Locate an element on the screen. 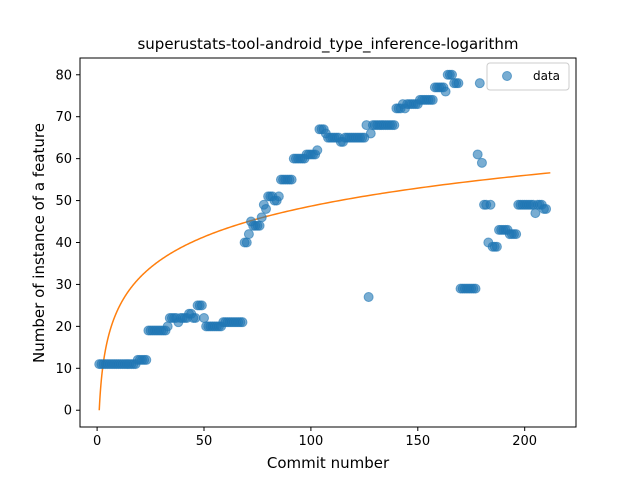 The height and width of the screenshot is (480, 640). y-tick-label: 80 is located at coordinates (63, 75).